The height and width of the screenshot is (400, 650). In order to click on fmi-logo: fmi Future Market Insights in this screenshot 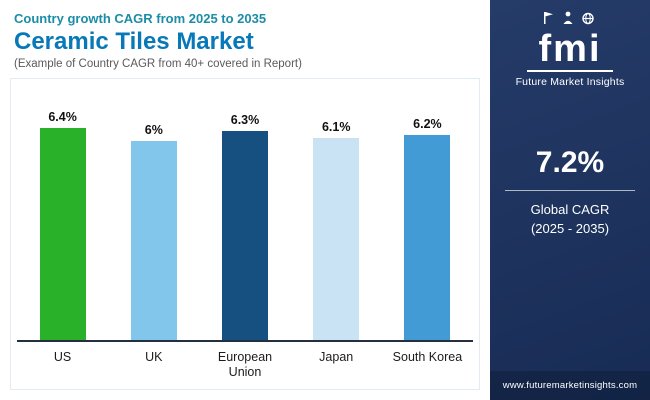, I will do `click(570, 44)`.